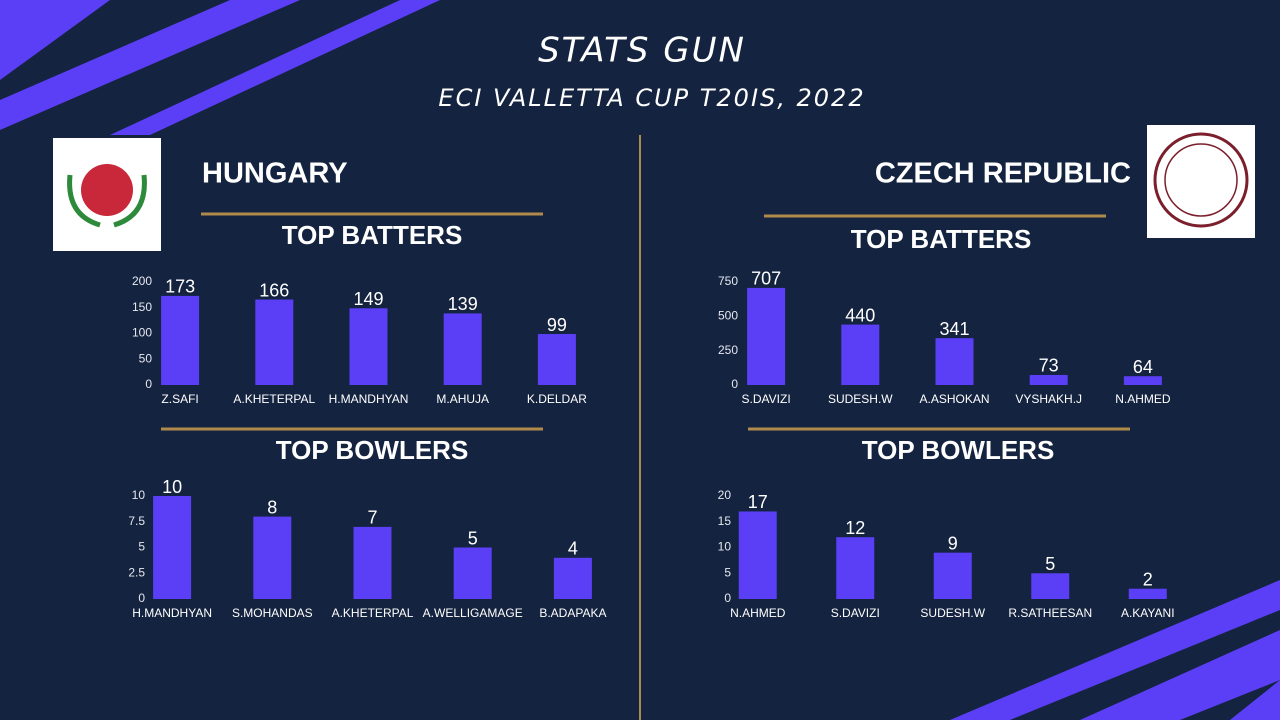 This screenshot has width=1280, height=720. What do you see at coordinates (180, 287) in the screenshot?
I see `value-label: 173` at bounding box center [180, 287].